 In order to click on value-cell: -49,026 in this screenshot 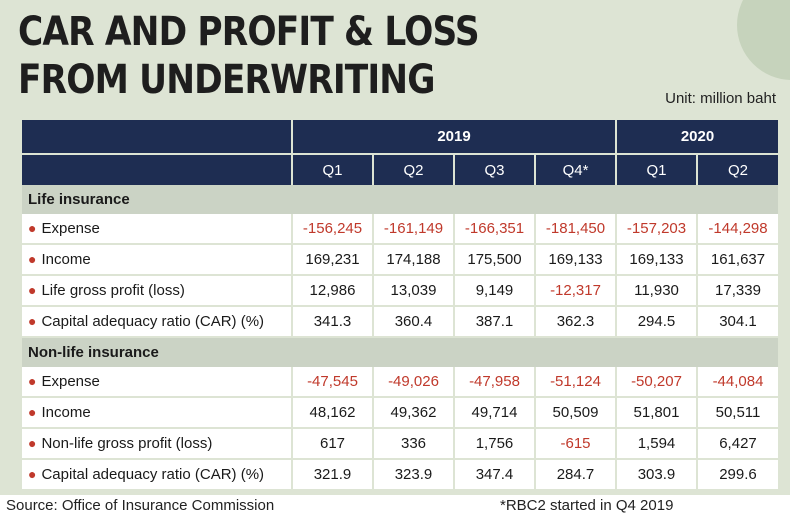, I will do `click(413, 382)`.